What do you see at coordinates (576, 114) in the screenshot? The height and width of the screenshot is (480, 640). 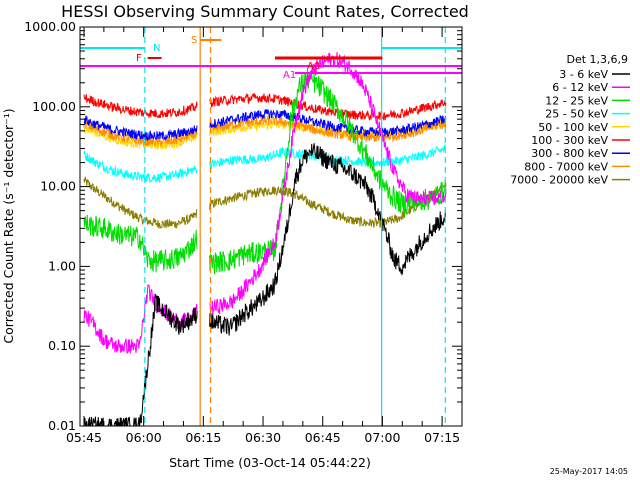 I see `legend-label: 25 - 50 keV` at bounding box center [576, 114].